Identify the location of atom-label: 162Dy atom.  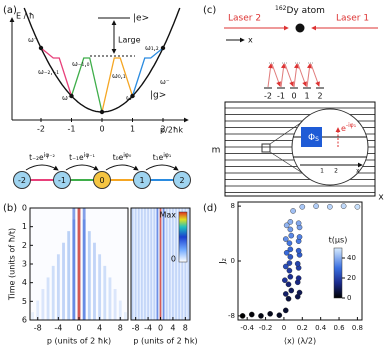
(300, 10).